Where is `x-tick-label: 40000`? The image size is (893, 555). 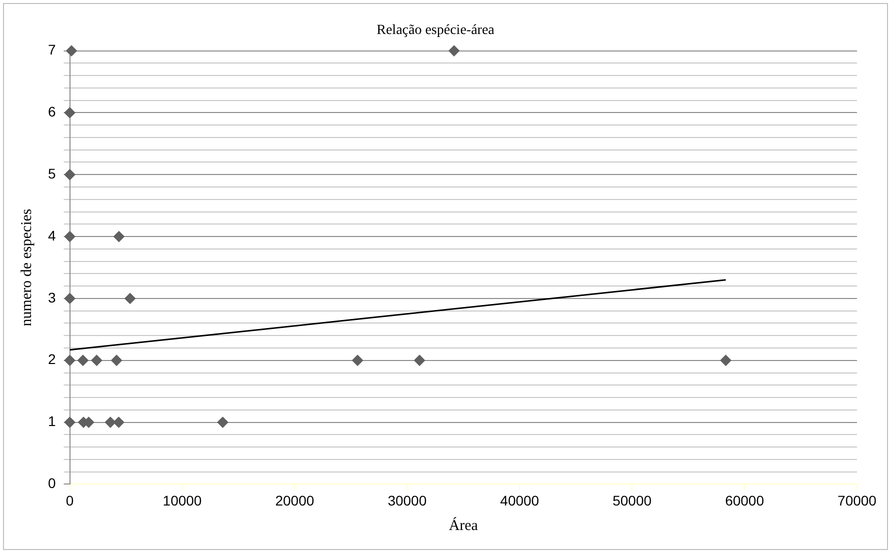
x-tick-label: 40000 is located at coordinates (520, 500).